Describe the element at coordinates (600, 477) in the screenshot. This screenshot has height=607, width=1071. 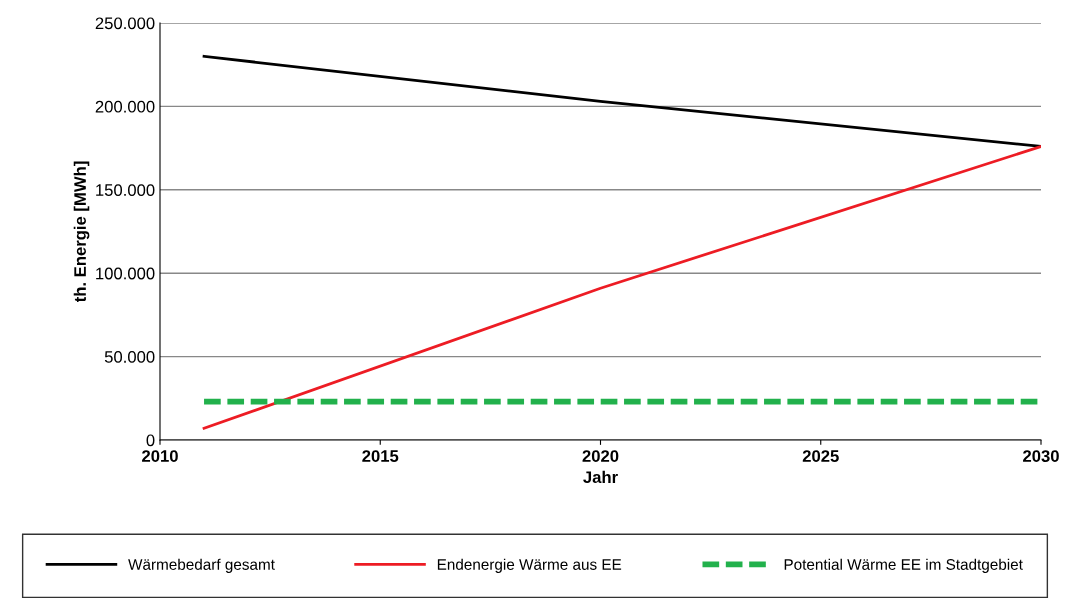
I see `x-axis-title: Jahr` at that location.